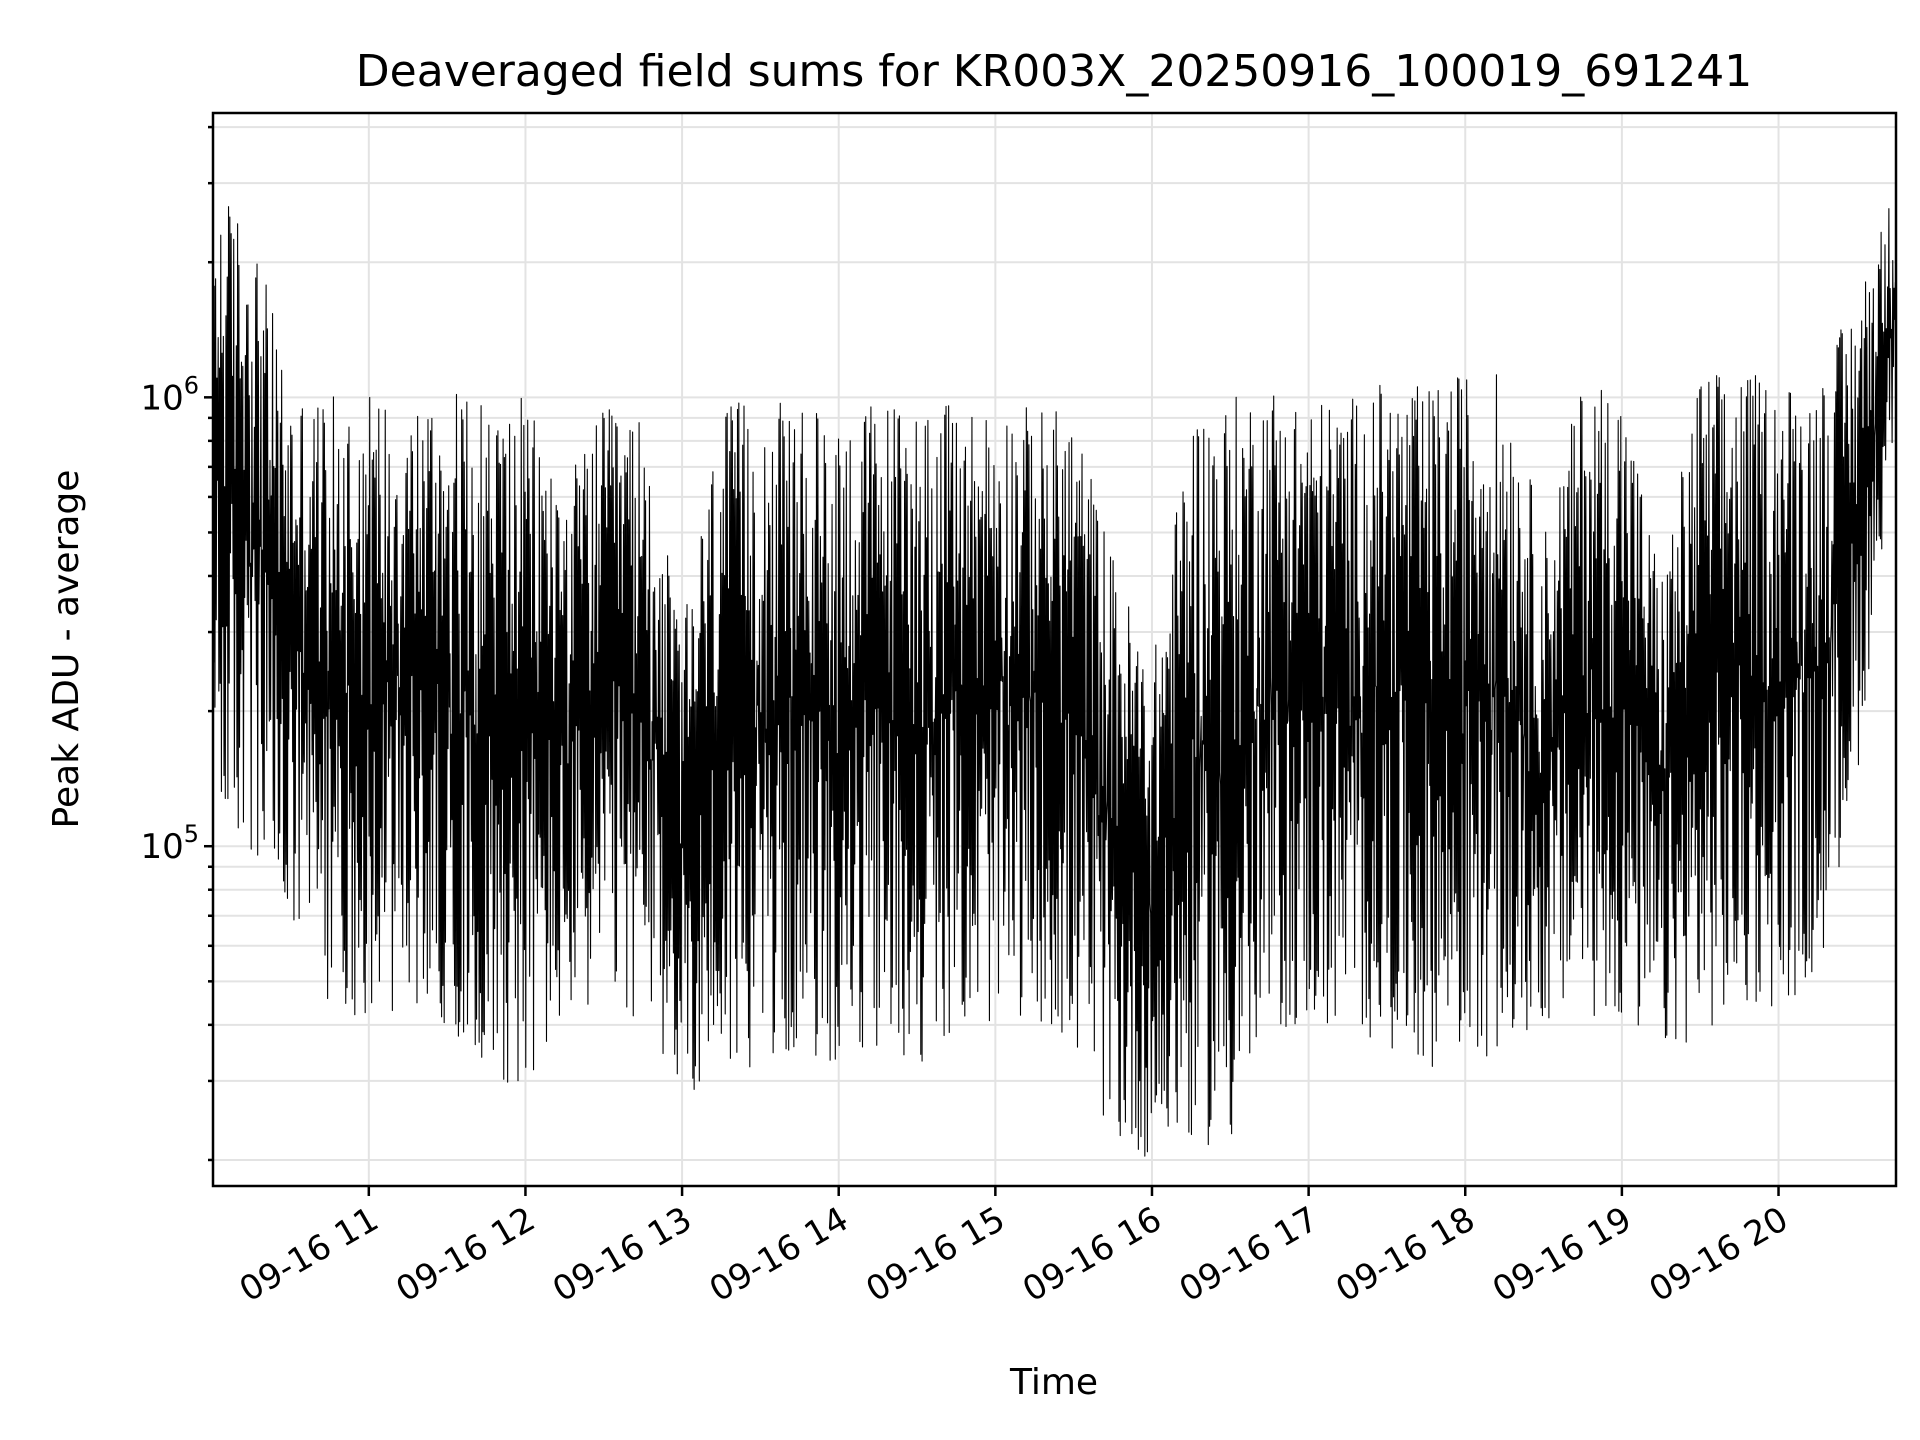 The height and width of the screenshot is (1440, 1920). What do you see at coordinates (1719, 1254) in the screenshot?
I see `x-tick-label: 09-16 20` at bounding box center [1719, 1254].